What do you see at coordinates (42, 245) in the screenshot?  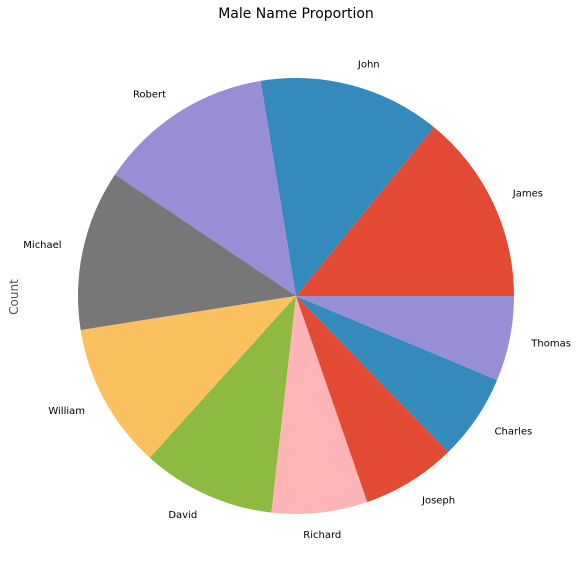 I see `pie-label-michael: Michael` at bounding box center [42, 245].